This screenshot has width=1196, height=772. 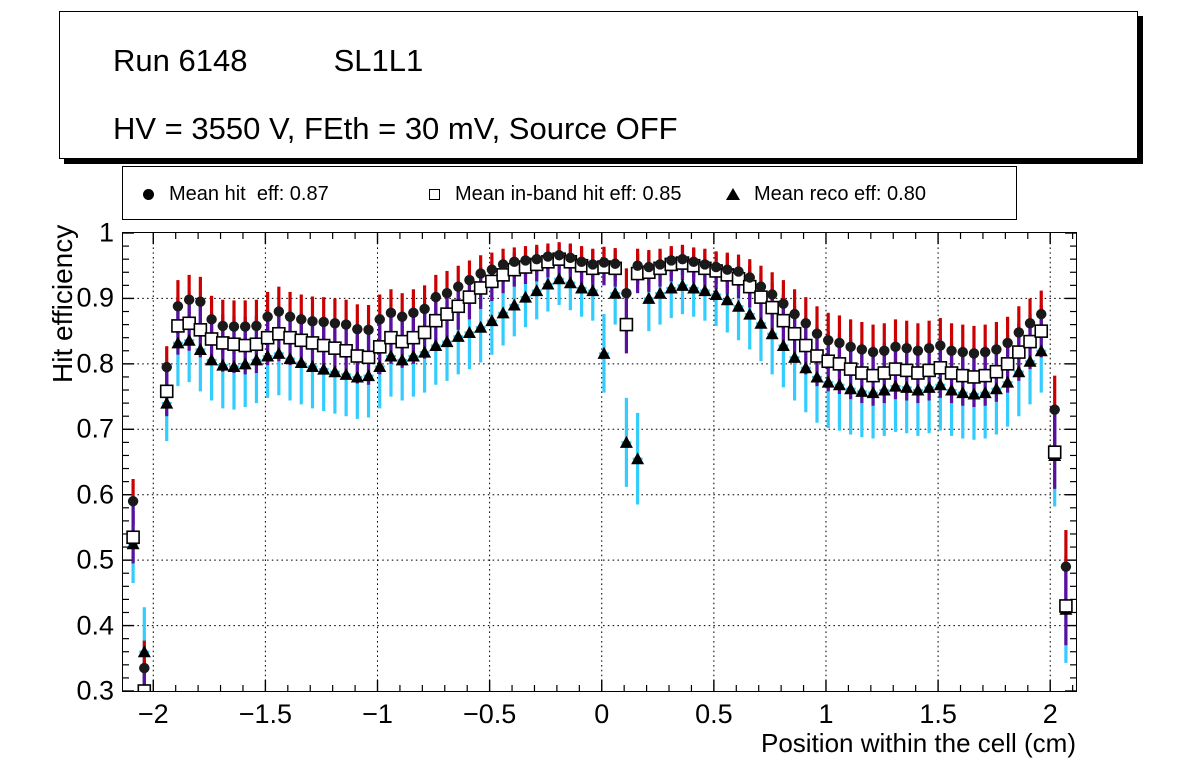 I want to click on filled-circle-icon, so click(x=148, y=194).